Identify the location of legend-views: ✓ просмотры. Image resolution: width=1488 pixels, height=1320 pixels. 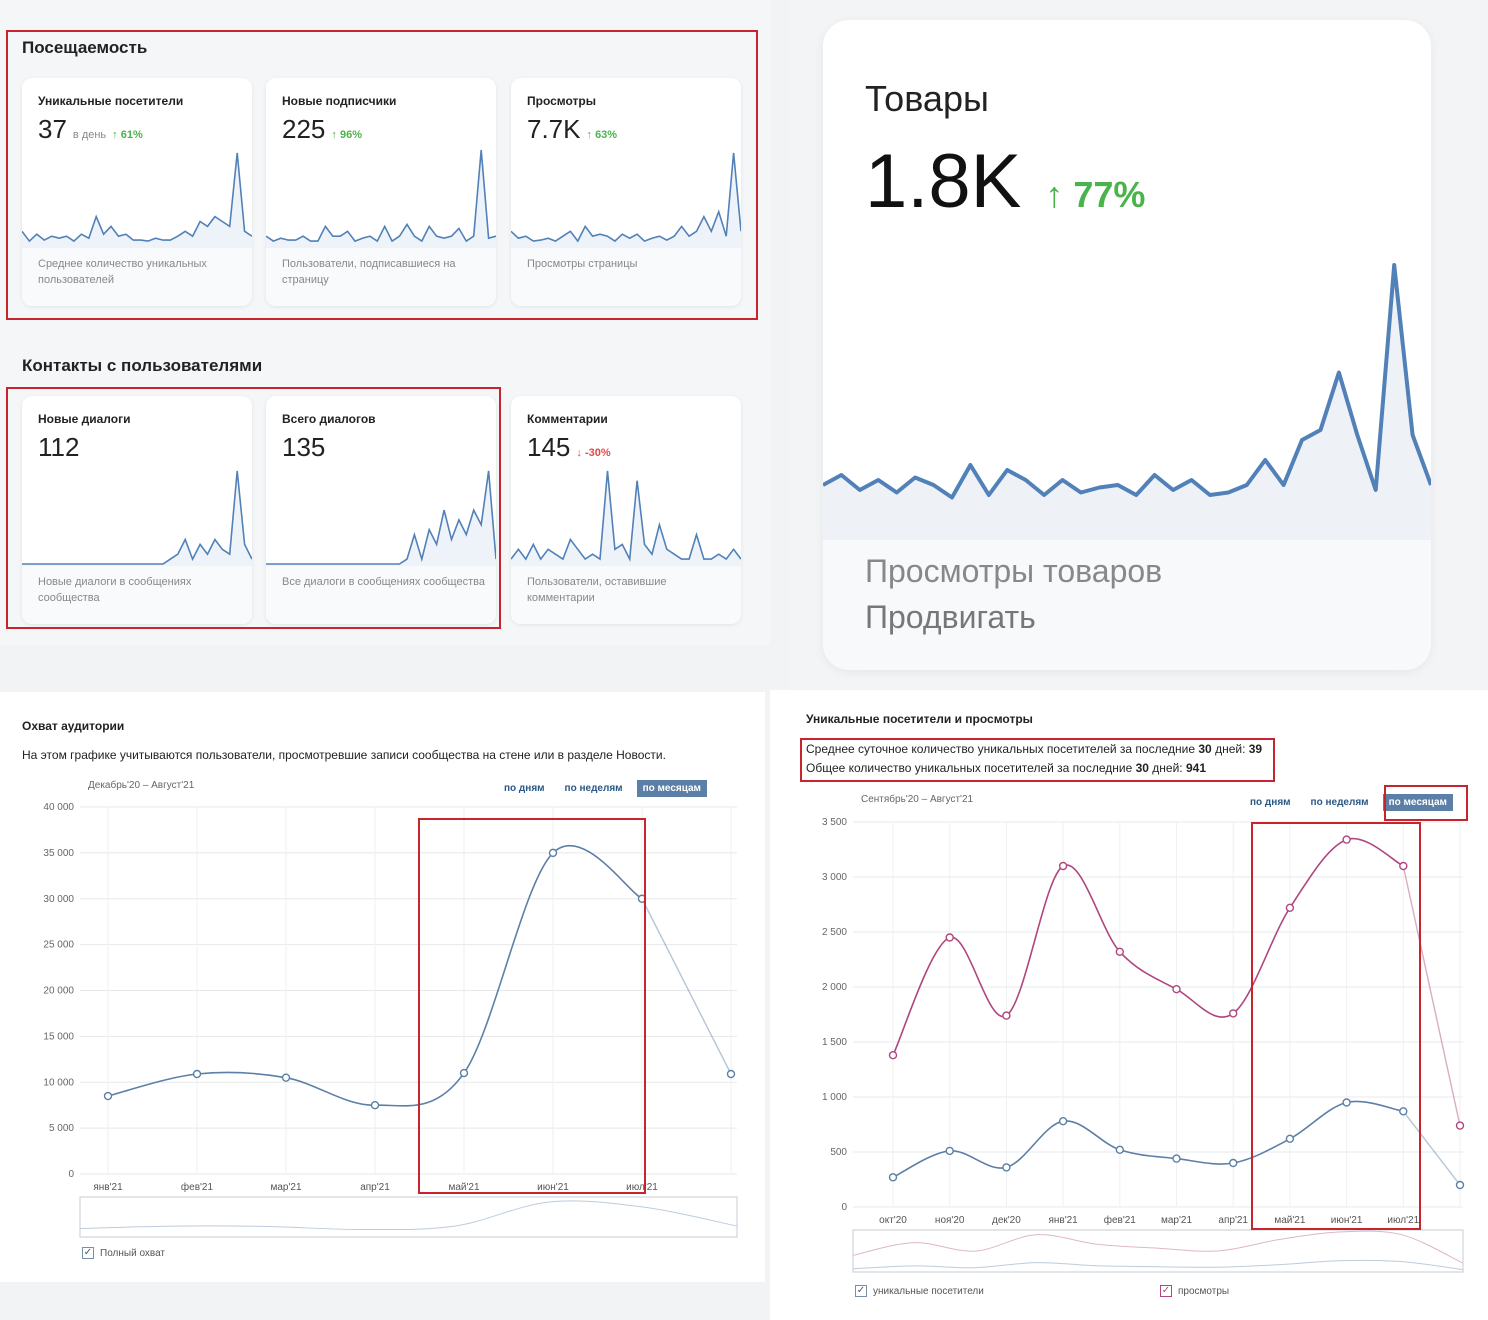
(1194, 1291).